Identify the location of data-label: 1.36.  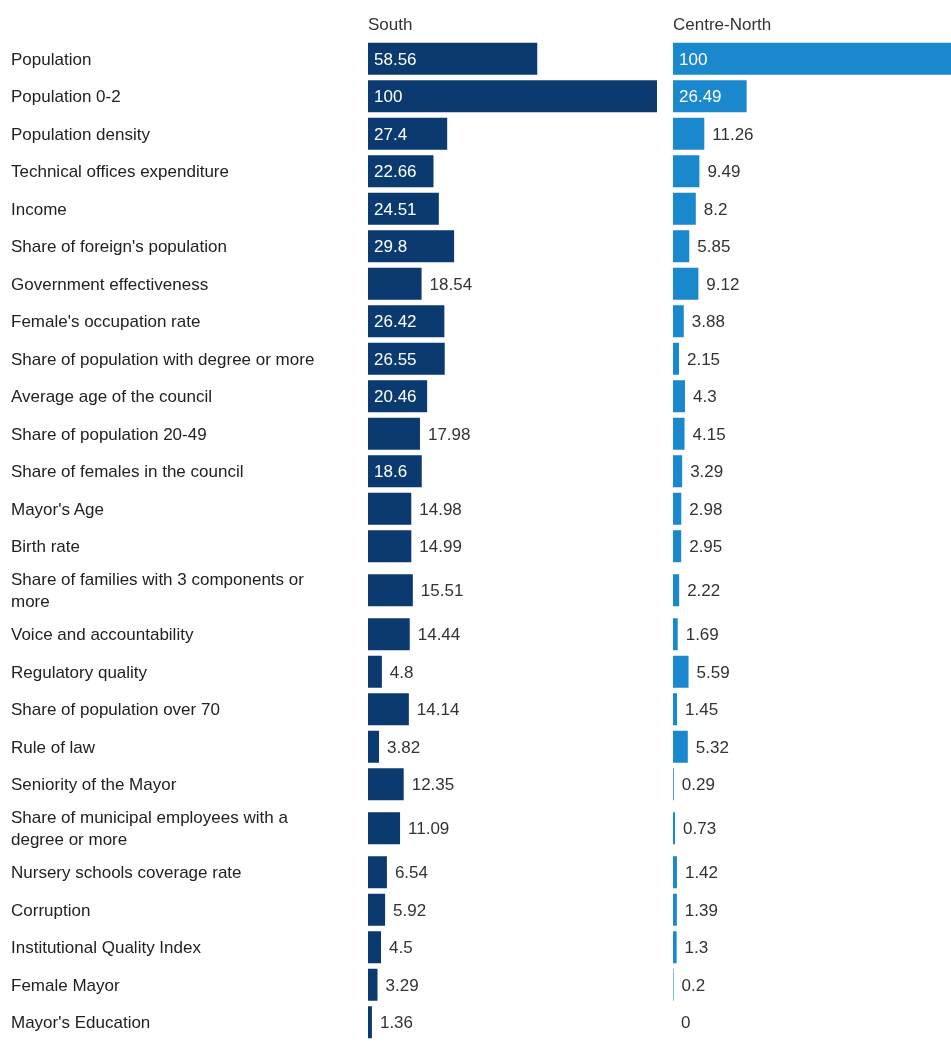
(396, 1023).